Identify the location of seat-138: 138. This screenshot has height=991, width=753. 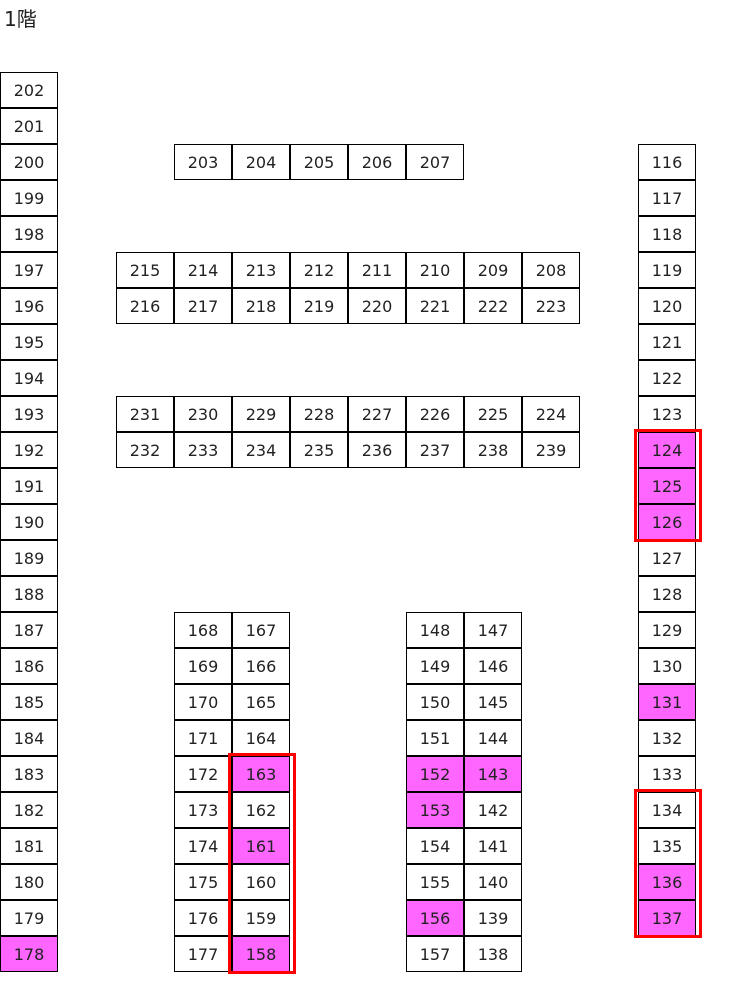
(493, 954).